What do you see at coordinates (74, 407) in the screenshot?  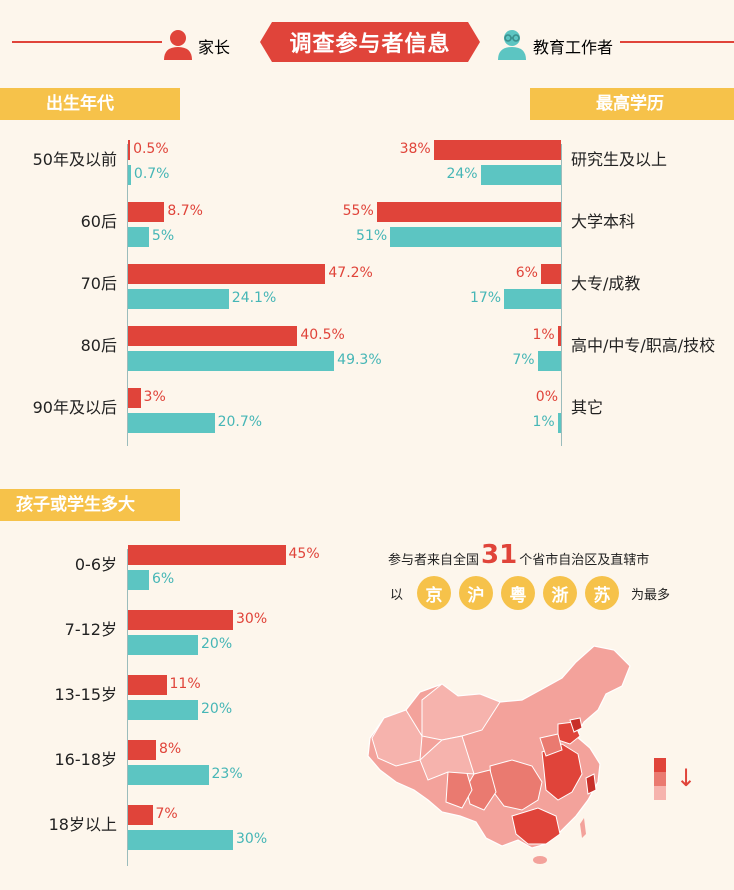 I see `category-label: 90年及以后` at bounding box center [74, 407].